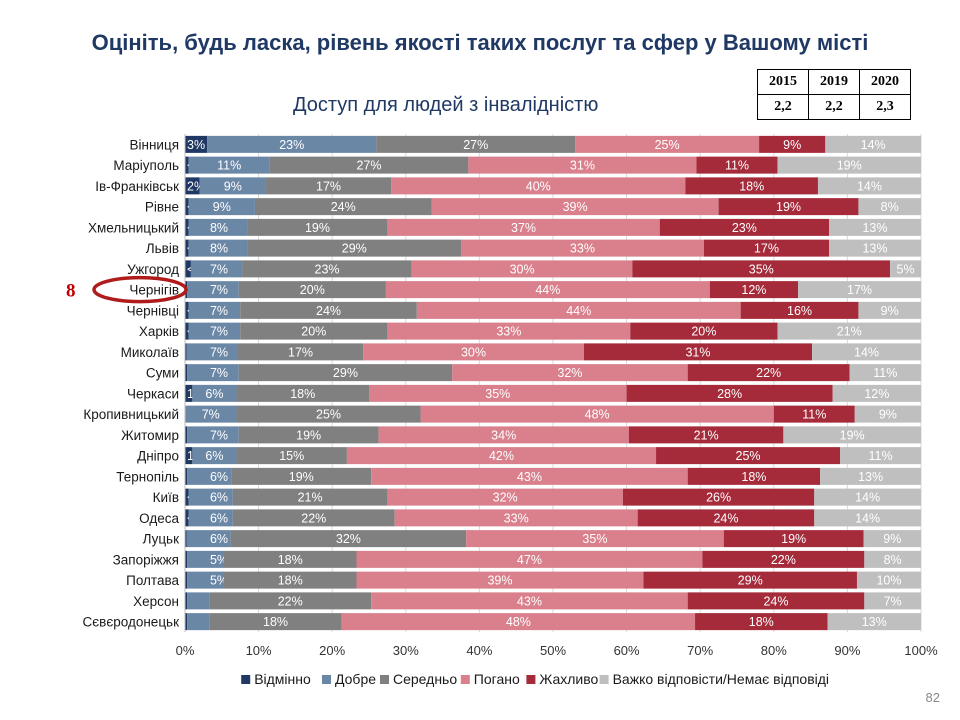 The image size is (960, 720). I want to click on data-label: 12%, so click(876, 394).